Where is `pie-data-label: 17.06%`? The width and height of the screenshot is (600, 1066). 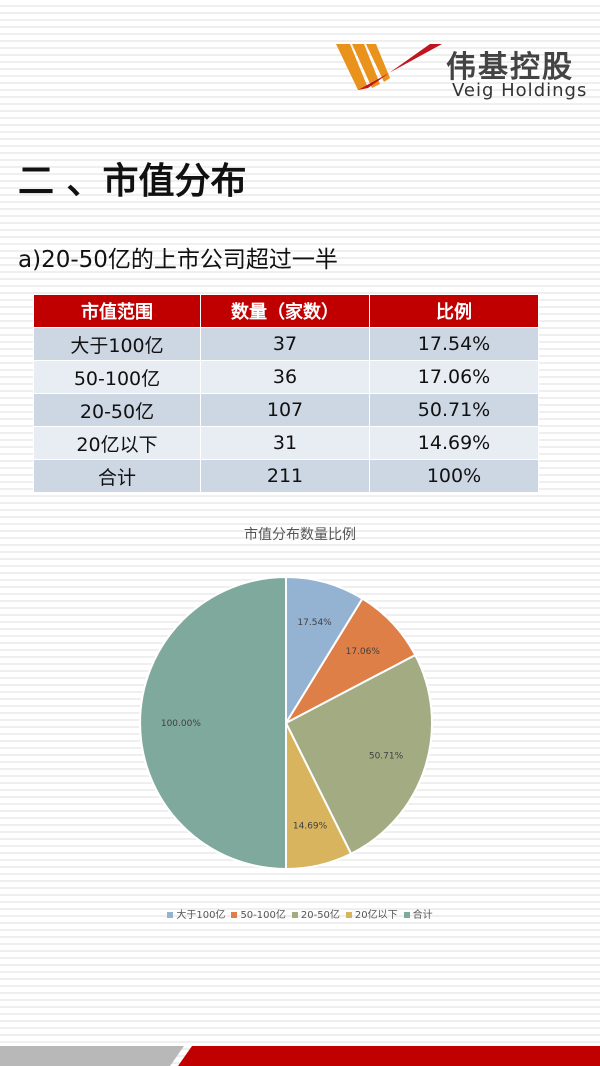 pie-data-label: 17.06% is located at coordinates (363, 652).